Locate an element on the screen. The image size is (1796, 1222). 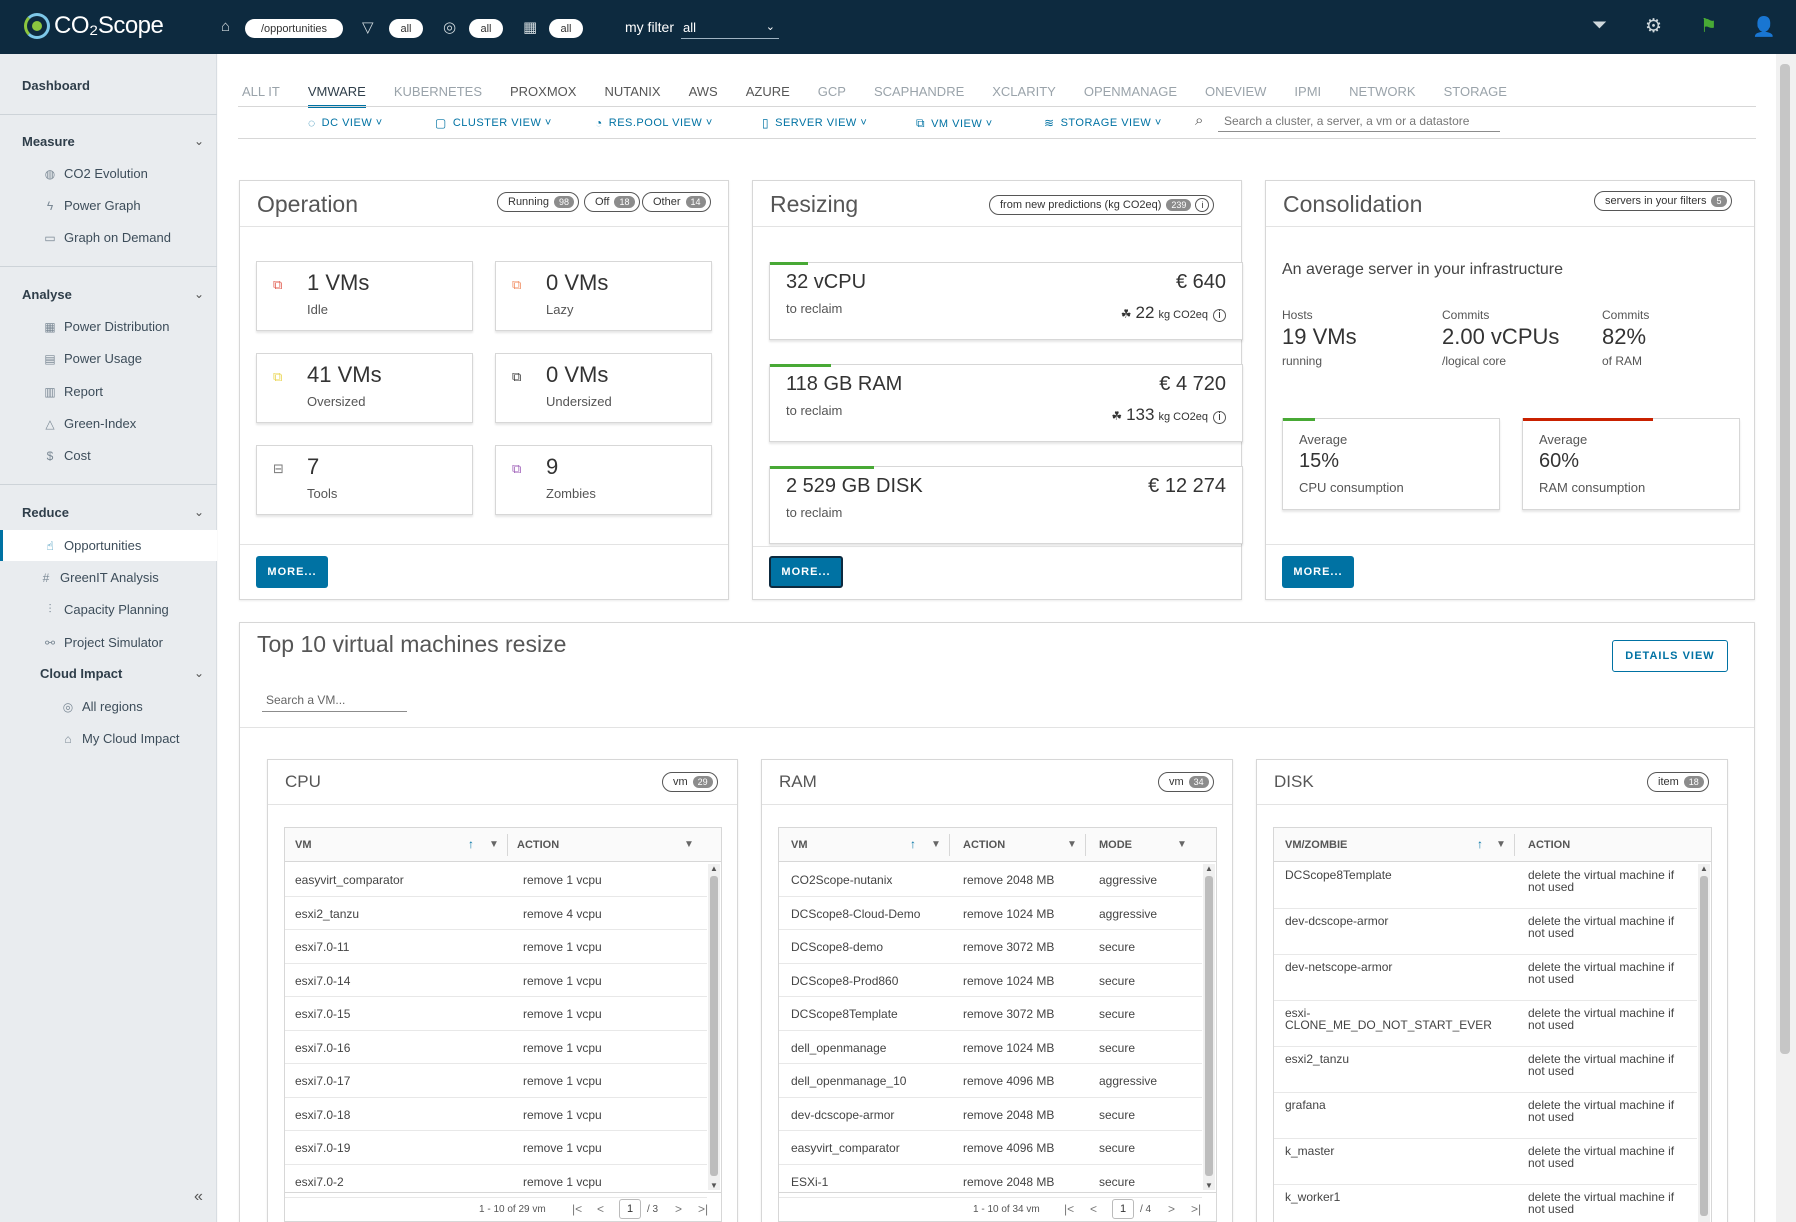
collapse-sidebar-icon: « is located at coordinates (198, 1196).